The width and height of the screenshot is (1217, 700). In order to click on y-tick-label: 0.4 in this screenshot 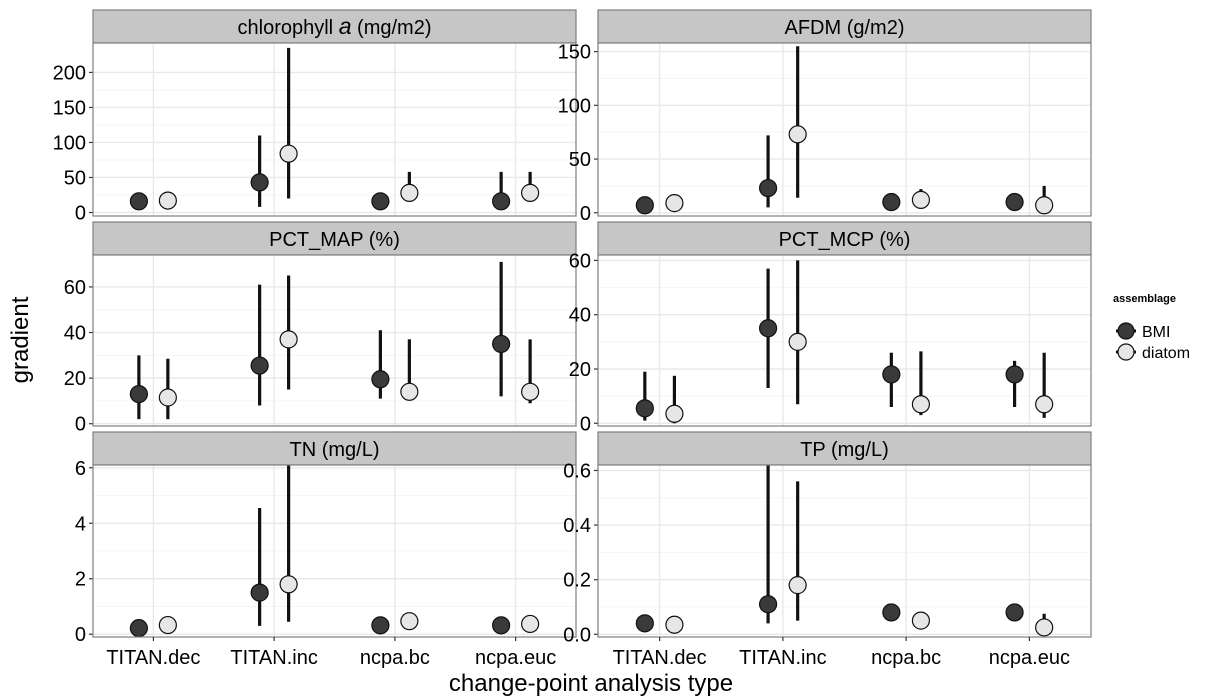, I will do `click(577, 526)`.